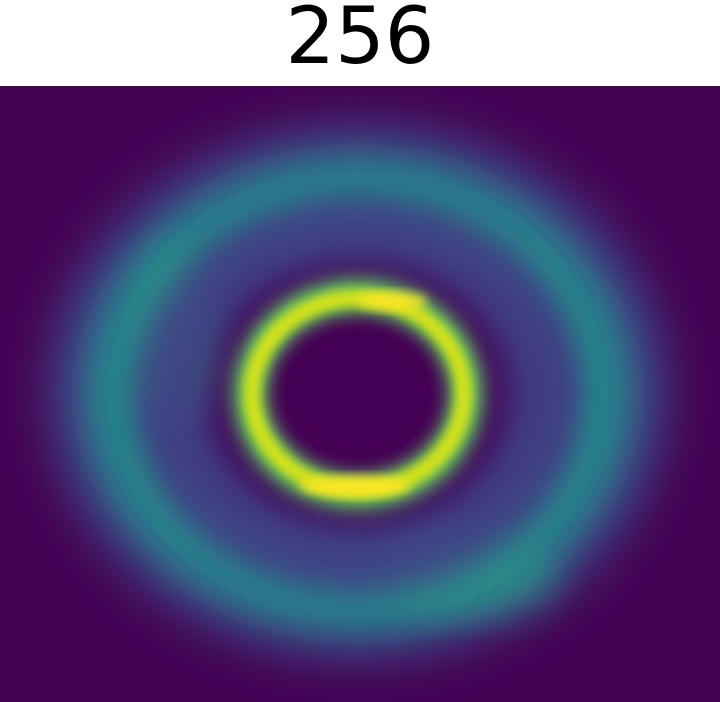 The image size is (720, 702). I want to click on inner-ring, so click(358, 394).